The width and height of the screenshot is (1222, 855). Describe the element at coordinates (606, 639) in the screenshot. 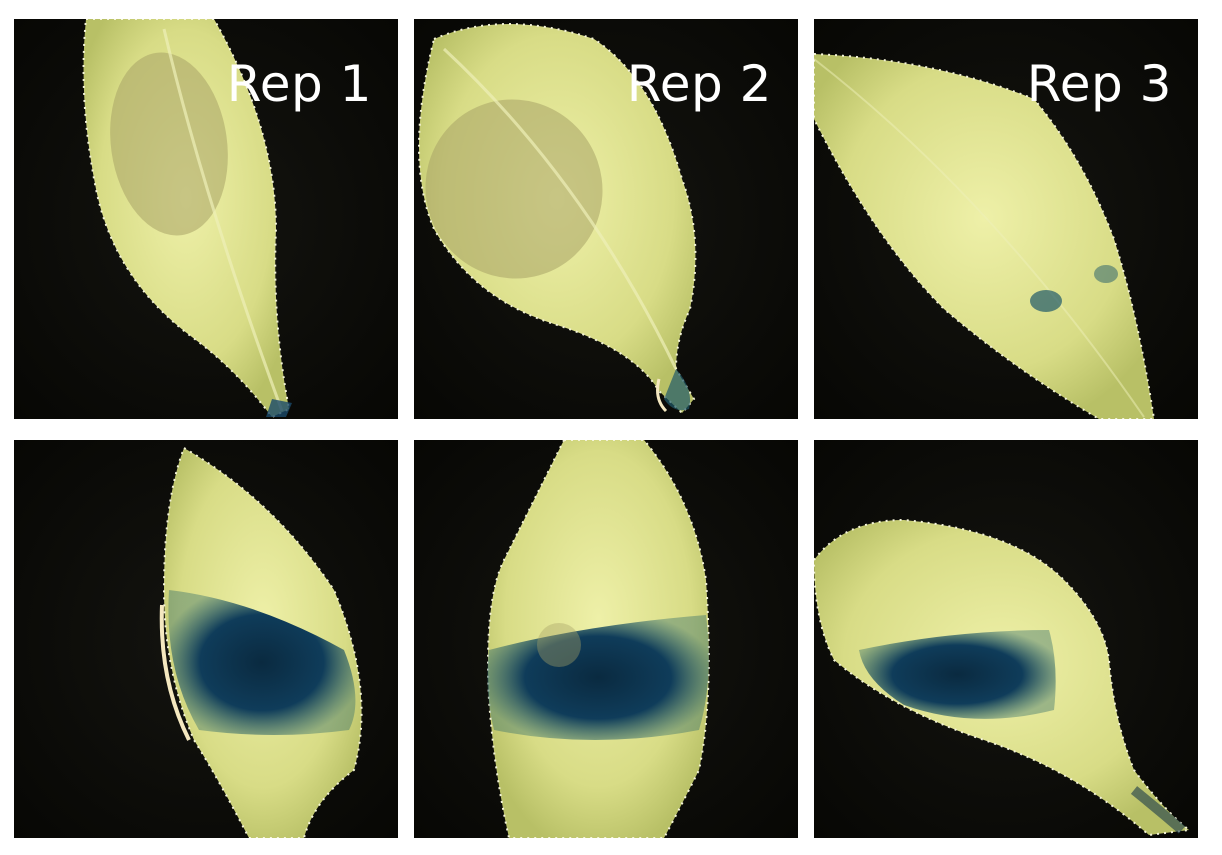

I see `leaf-panel-rep2-bottom` at that location.